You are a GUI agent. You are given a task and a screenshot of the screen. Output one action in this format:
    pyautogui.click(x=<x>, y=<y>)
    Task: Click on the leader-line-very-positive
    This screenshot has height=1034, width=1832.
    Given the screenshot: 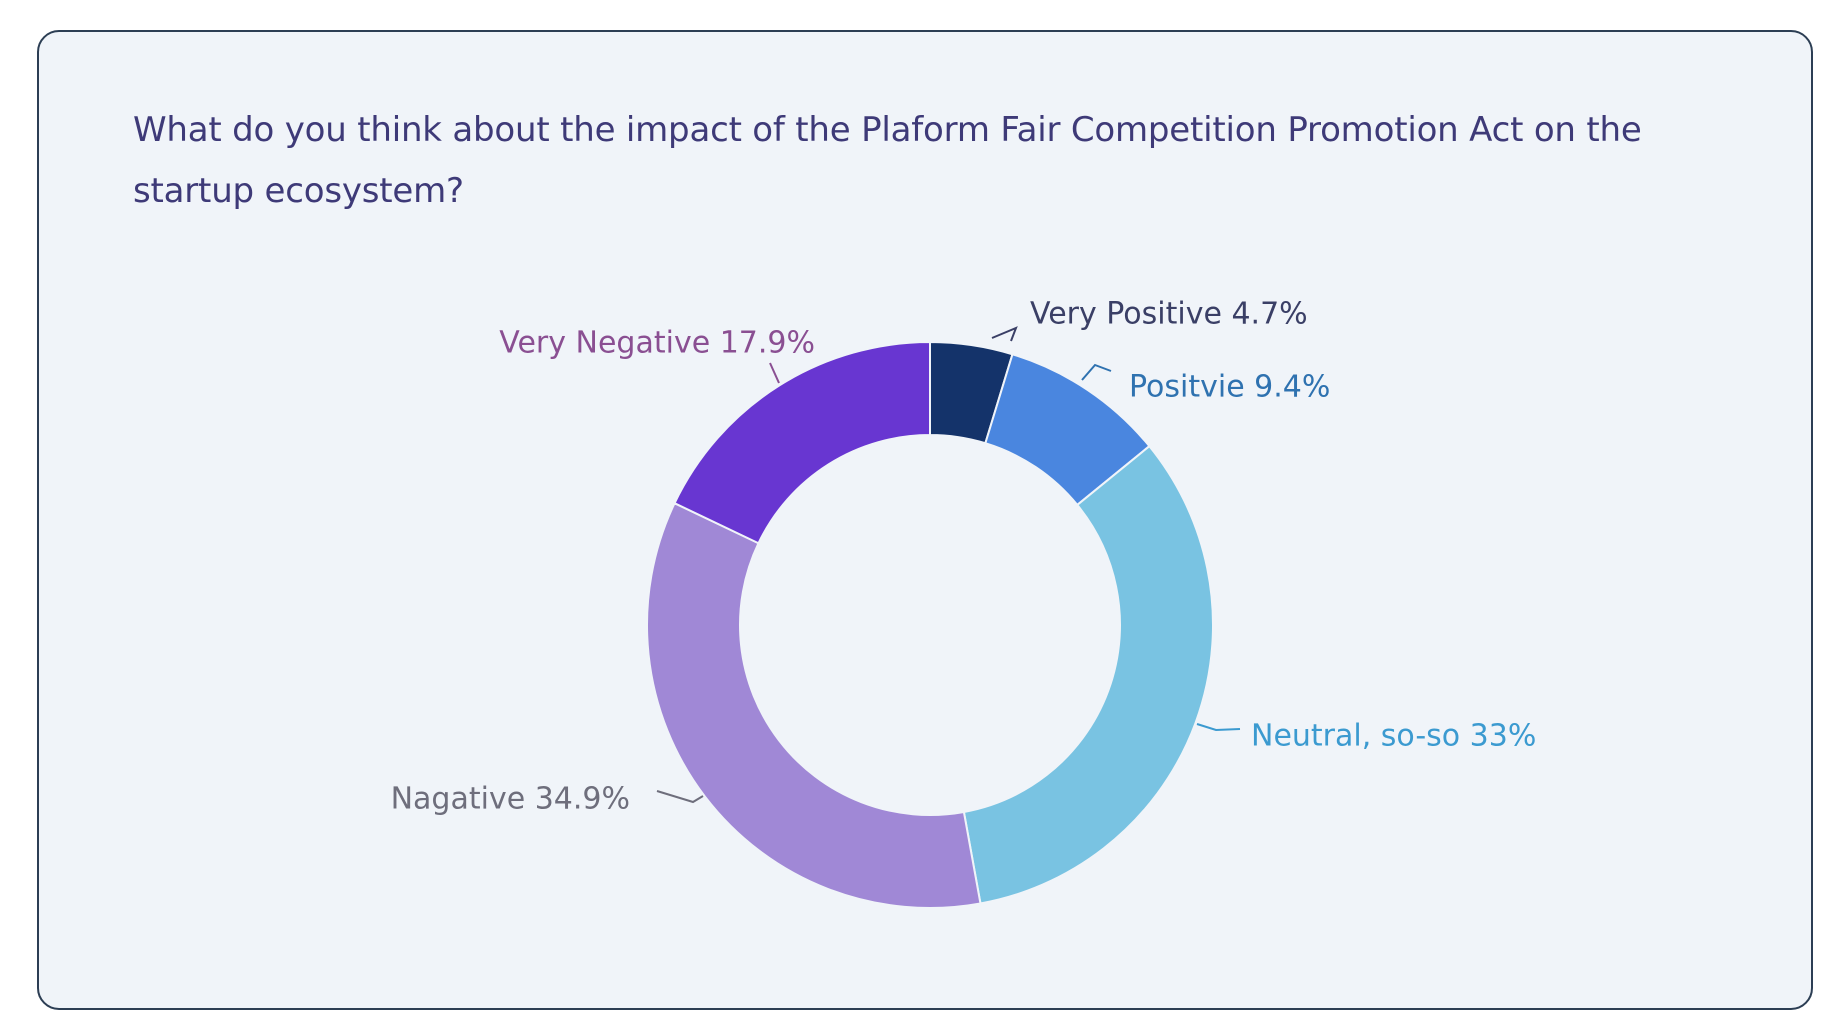 What is the action you would take?
    pyautogui.click(x=1004, y=334)
    